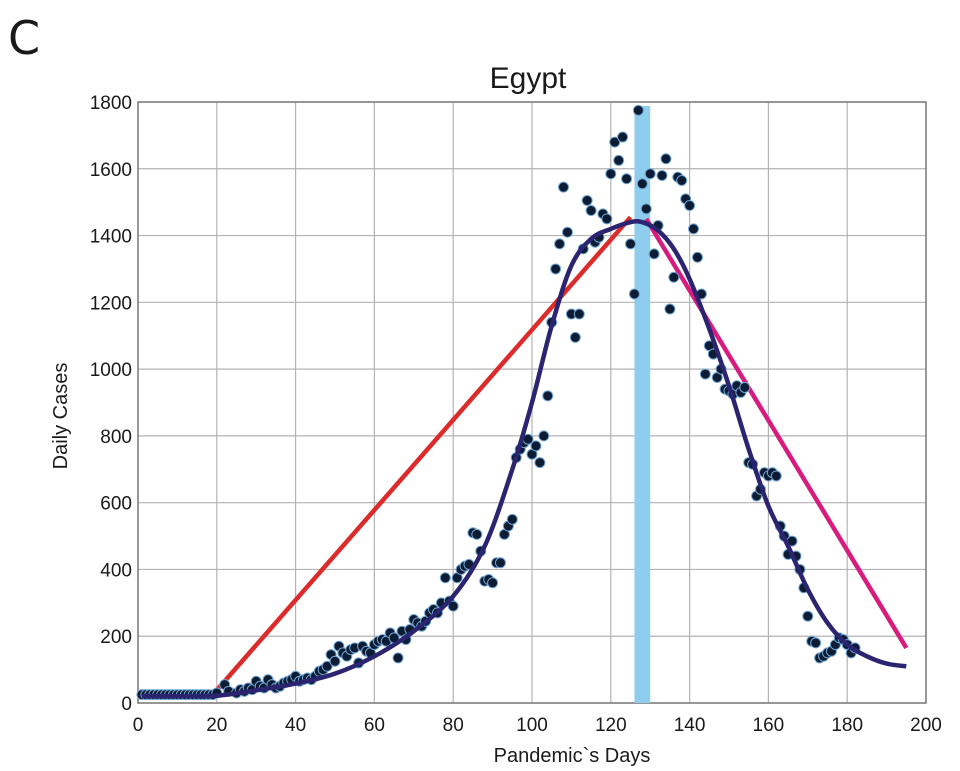 The width and height of the screenshot is (960, 771). Describe the element at coordinates (847, 725) in the screenshot. I see `x-tick-label-9: 180` at that location.